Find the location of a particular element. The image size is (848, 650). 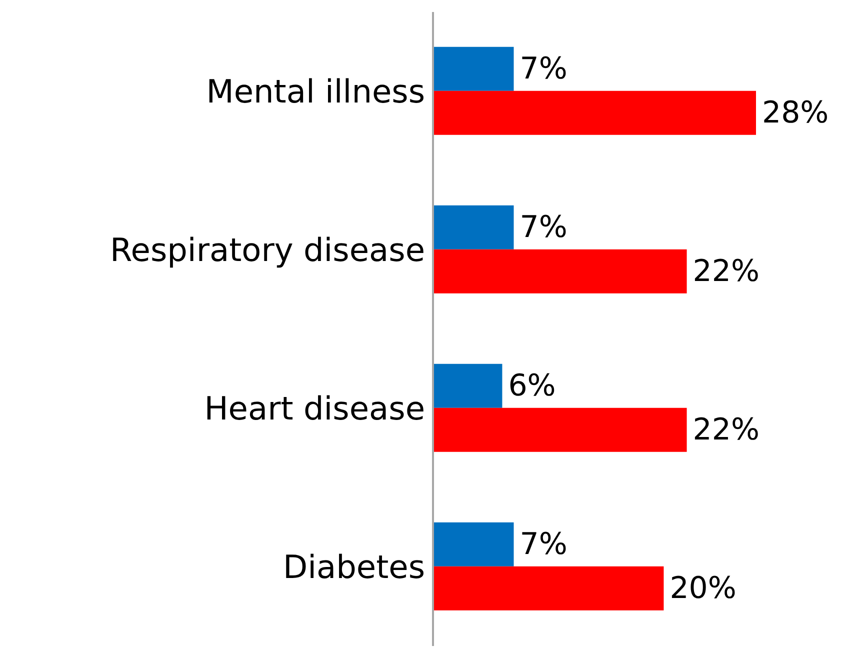

y-tick-label: Diabetes is located at coordinates (353, 567).